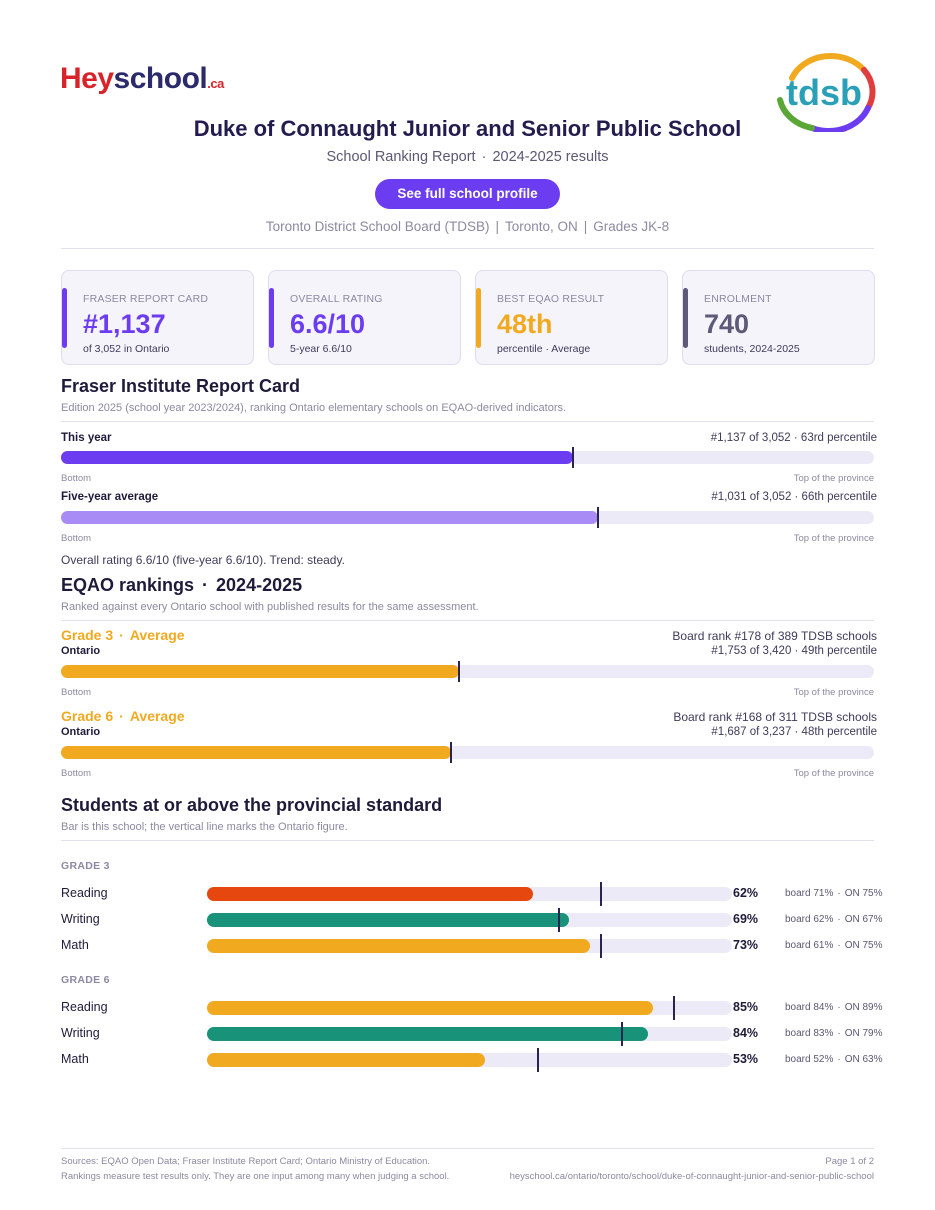 Image resolution: width=935 pixels, height=1210 pixels. I want to click on comparison: board 62% · ON 67%, so click(834, 919).